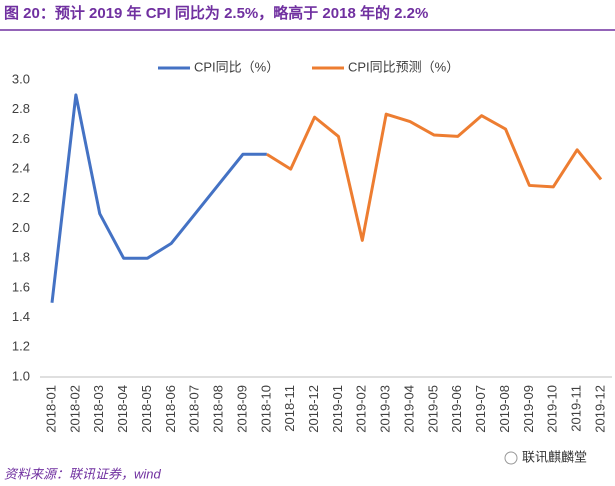 This screenshot has height=486, width=615. I want to click on x-tick-label: 2018-07, so click(194, 409).